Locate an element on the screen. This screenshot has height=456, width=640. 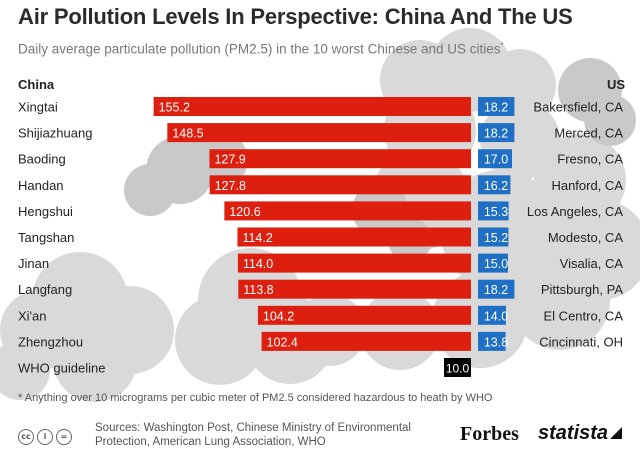
china-value-label: 104.2 is located at coordinates (278, 316).